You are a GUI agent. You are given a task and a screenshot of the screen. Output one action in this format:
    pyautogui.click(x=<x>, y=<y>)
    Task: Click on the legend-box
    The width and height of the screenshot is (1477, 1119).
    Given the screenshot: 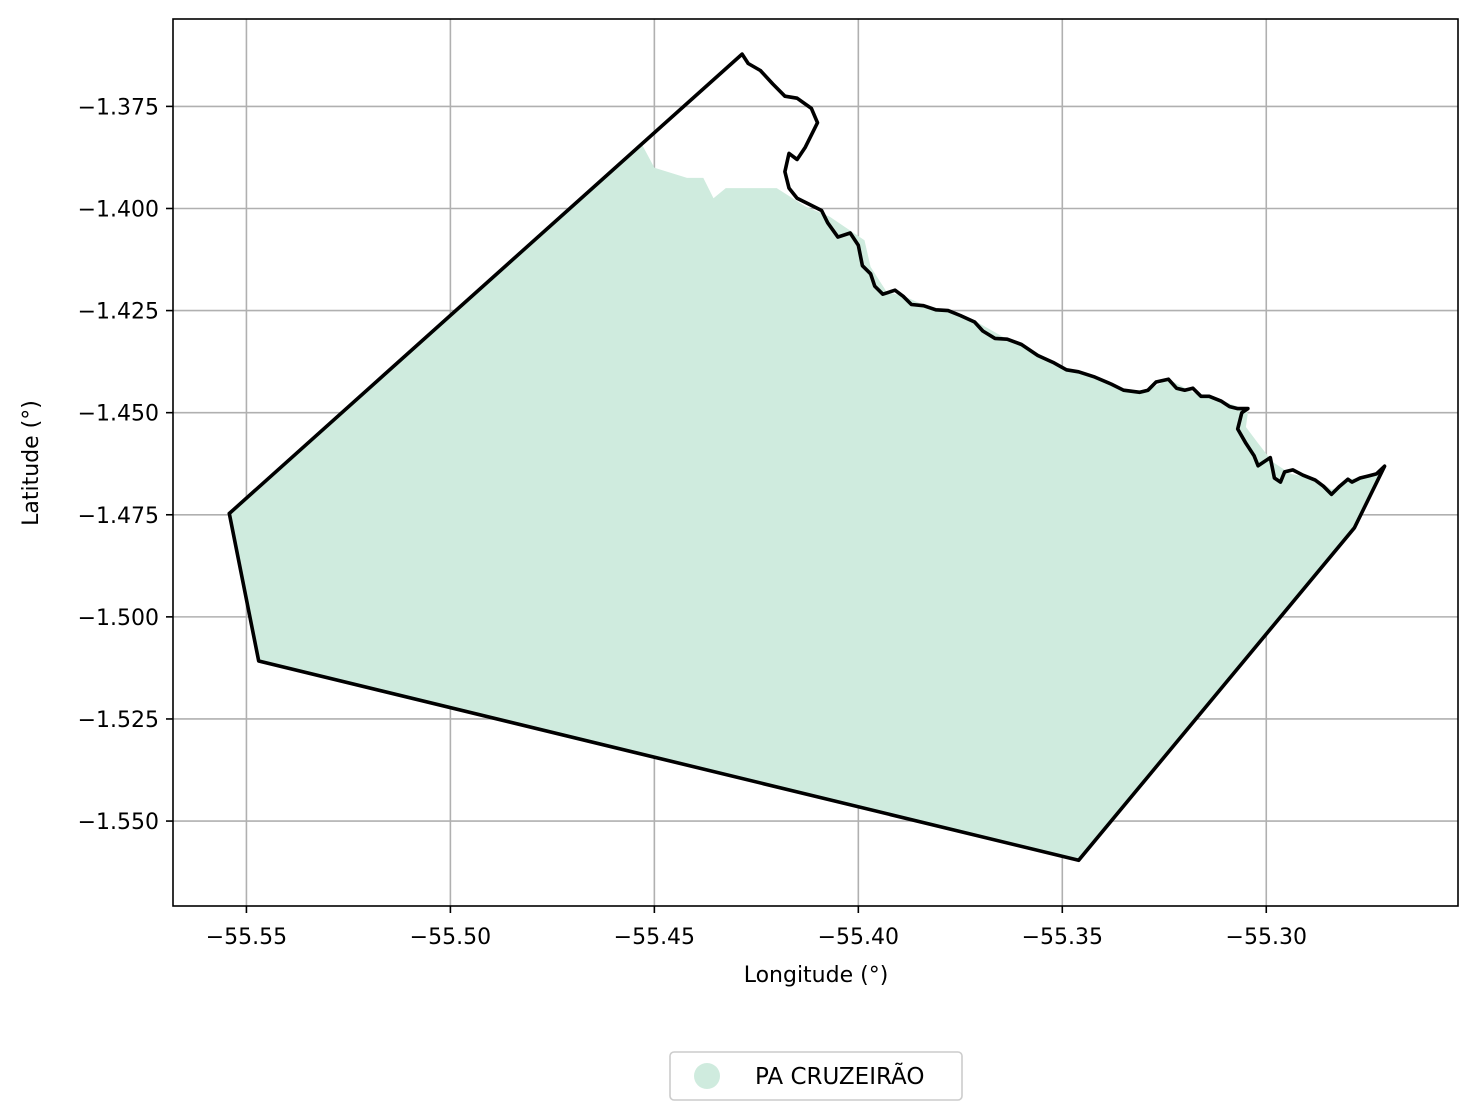 What is the action you would take?
    pyautogui.click(x=816, y=1076)
    